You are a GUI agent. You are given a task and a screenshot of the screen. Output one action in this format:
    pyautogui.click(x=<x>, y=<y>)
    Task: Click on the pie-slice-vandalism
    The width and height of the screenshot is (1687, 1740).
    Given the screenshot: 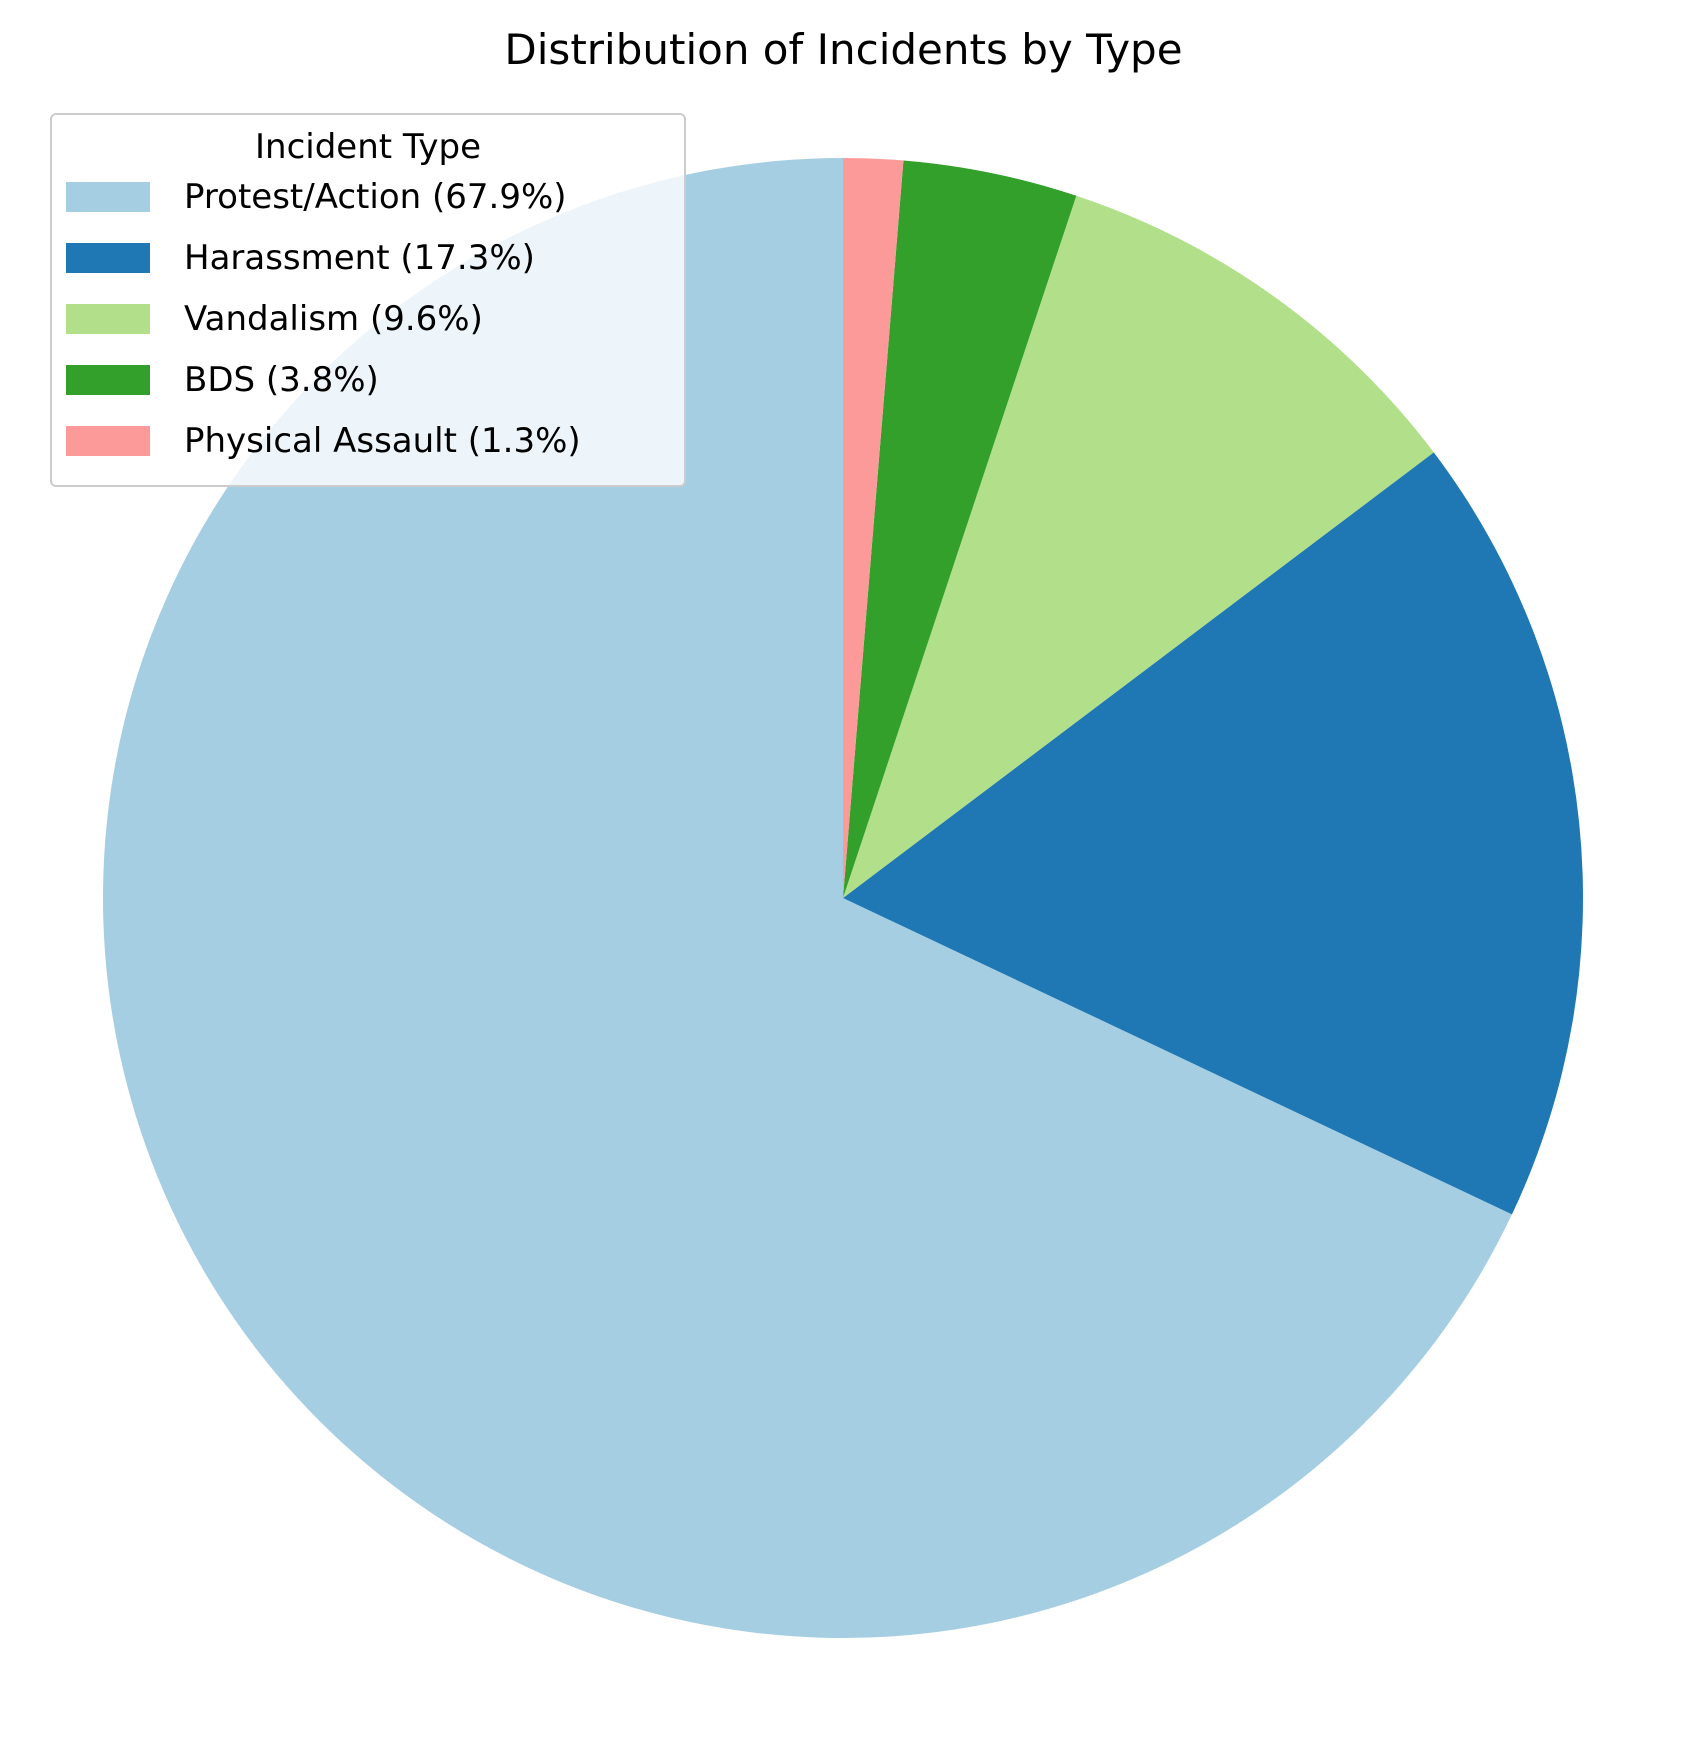 What is the action you would take?
    pyautogui.click(x=1138, y=547)
    